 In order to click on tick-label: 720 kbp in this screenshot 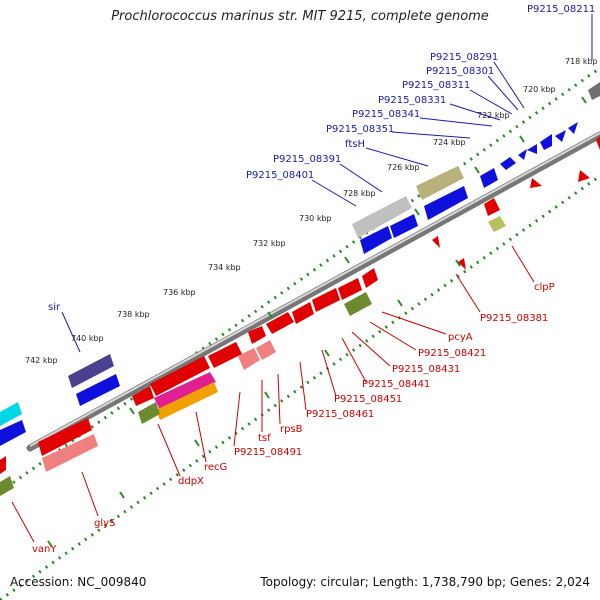, I will do `click(539, 89)`.